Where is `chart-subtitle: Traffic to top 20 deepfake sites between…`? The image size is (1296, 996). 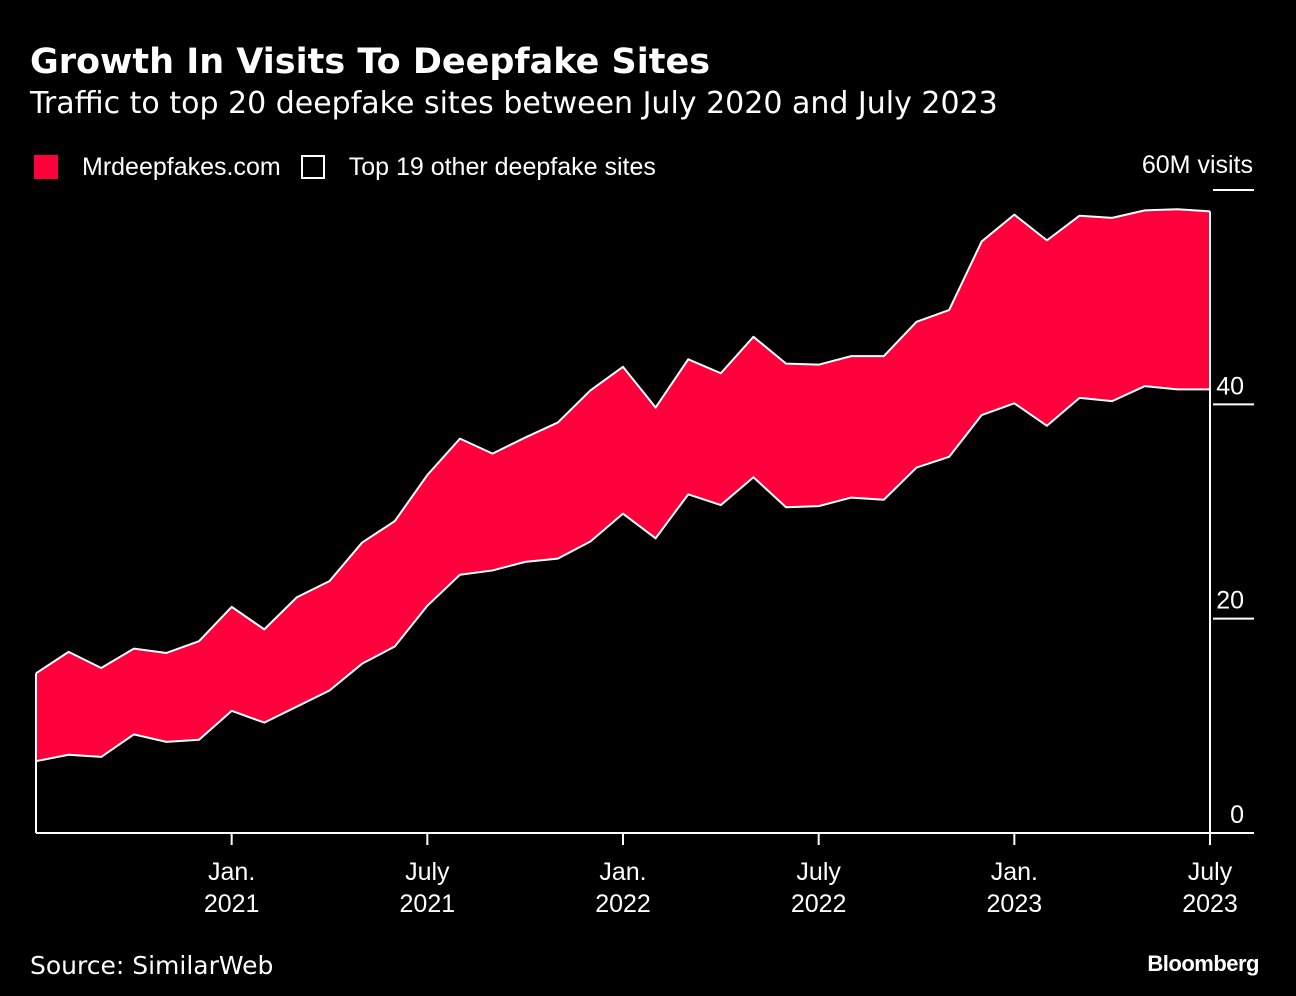 chart-subtitle: Traffic to top 20 deepfake sites between… is located at coordinates (514, 103).